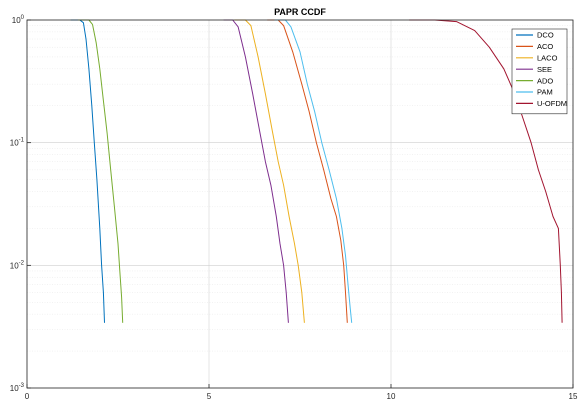  I want to click on series-line-ado, so click(101, 171).